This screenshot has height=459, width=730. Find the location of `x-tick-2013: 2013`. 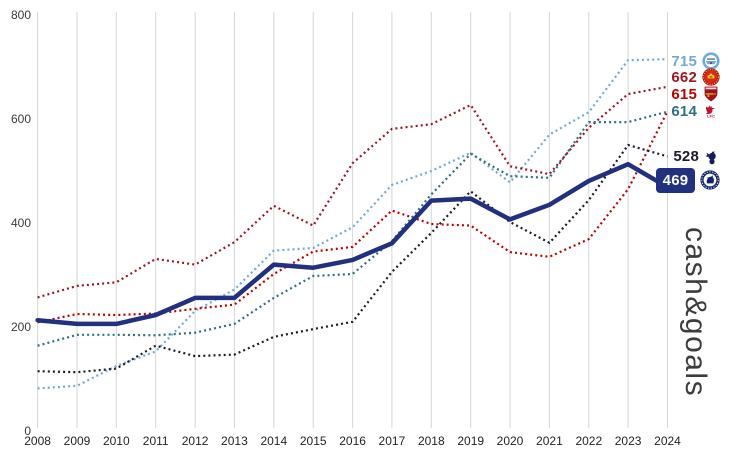

x-tick-2013: 2013 is located at coordinates (234, 441).